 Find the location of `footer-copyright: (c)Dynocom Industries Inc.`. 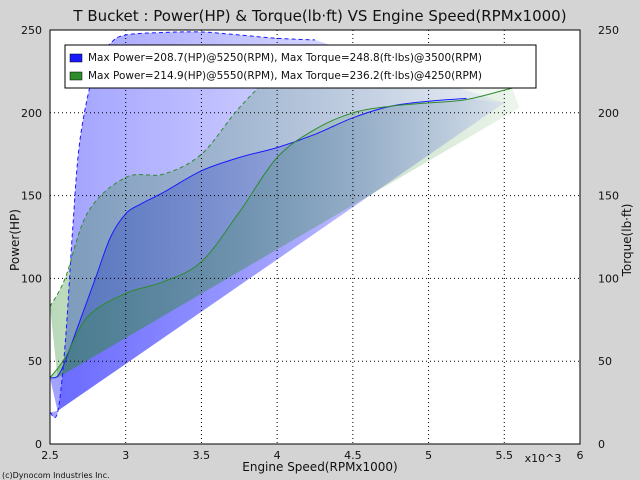

footer-copyright: (c)Dynocom Industries Inc. is located at coordinates (56, 475).